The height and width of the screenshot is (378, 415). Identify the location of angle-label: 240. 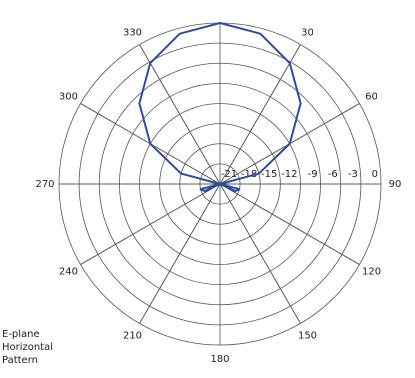
(68, 272).